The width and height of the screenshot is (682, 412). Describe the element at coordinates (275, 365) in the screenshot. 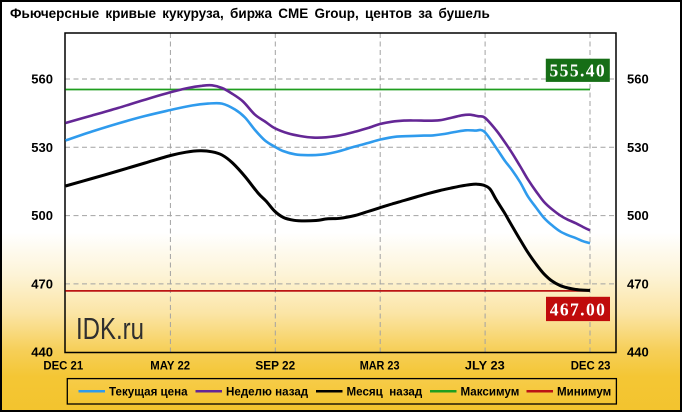

I see `svg-text: SEP 22` at that location.